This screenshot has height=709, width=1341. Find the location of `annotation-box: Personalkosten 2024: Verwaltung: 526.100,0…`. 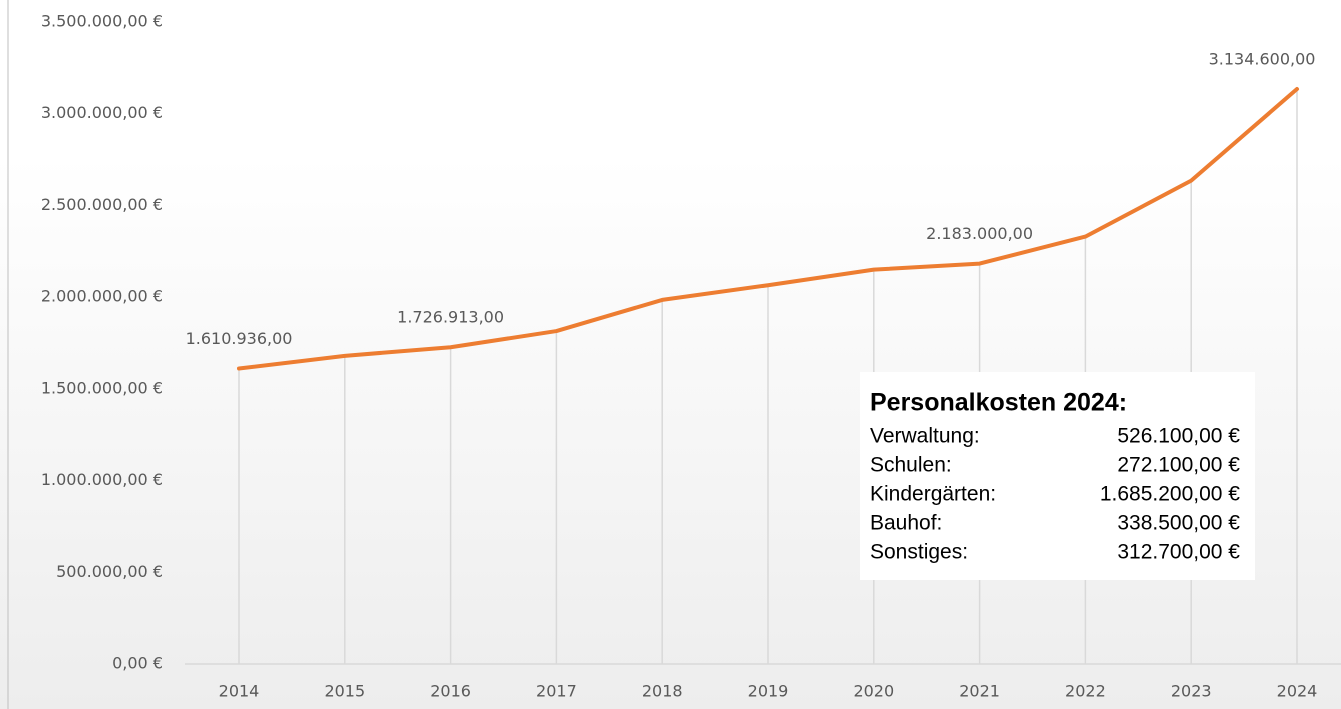

annotation-box: Personalkosten 2024: Verwaltung: 526.100,0… is located at coordinates (1057, 476).